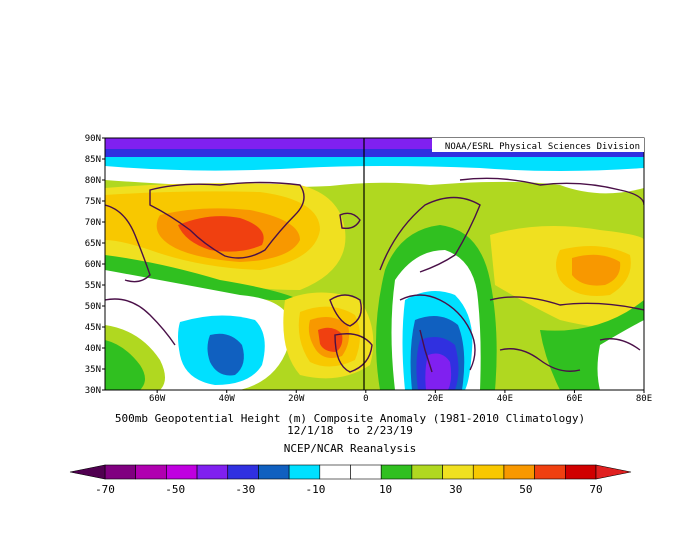 The width and height of the screenshot is (700, 542). Describe the element at coordinates (93, 181) in the screenshot. I see `lat-label: 80N` at that location.